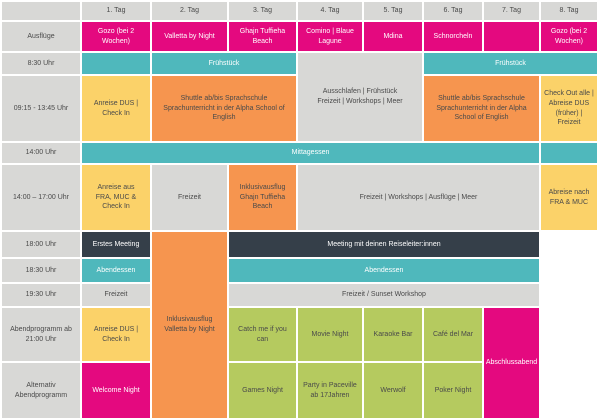 The image size is (600, 420). Describe the element at coordinates (116, 63) in the screenshot. I see `cell-r2-c1` at that location.